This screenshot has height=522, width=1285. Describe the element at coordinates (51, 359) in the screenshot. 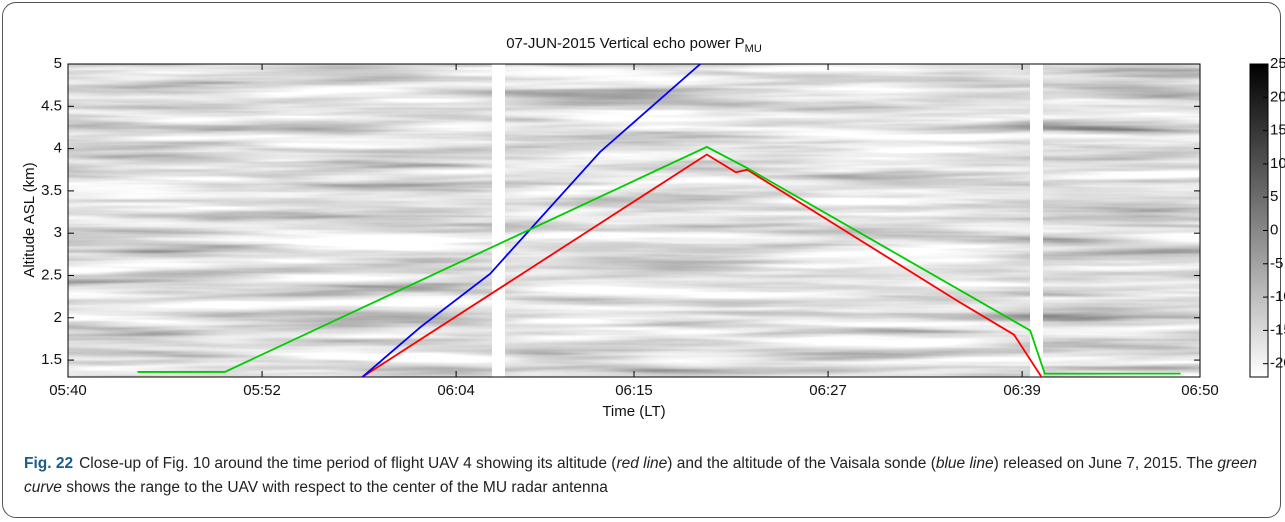

I see `y-tick-label: 1.5` at that location.